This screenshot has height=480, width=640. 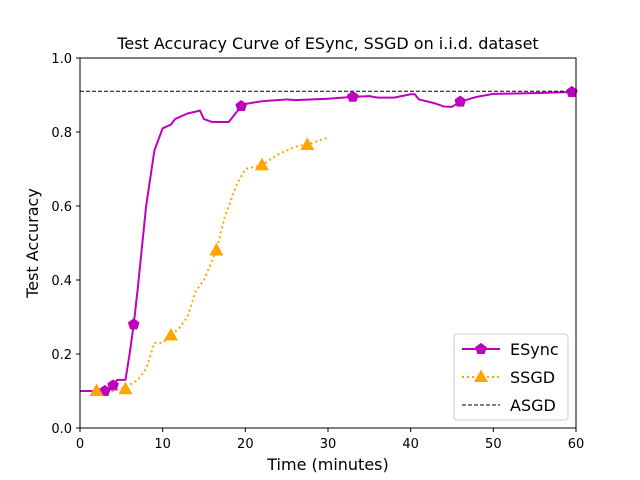 I want to click on legend-items: ESync SSGD ASGD, so click(x=510, y=377).